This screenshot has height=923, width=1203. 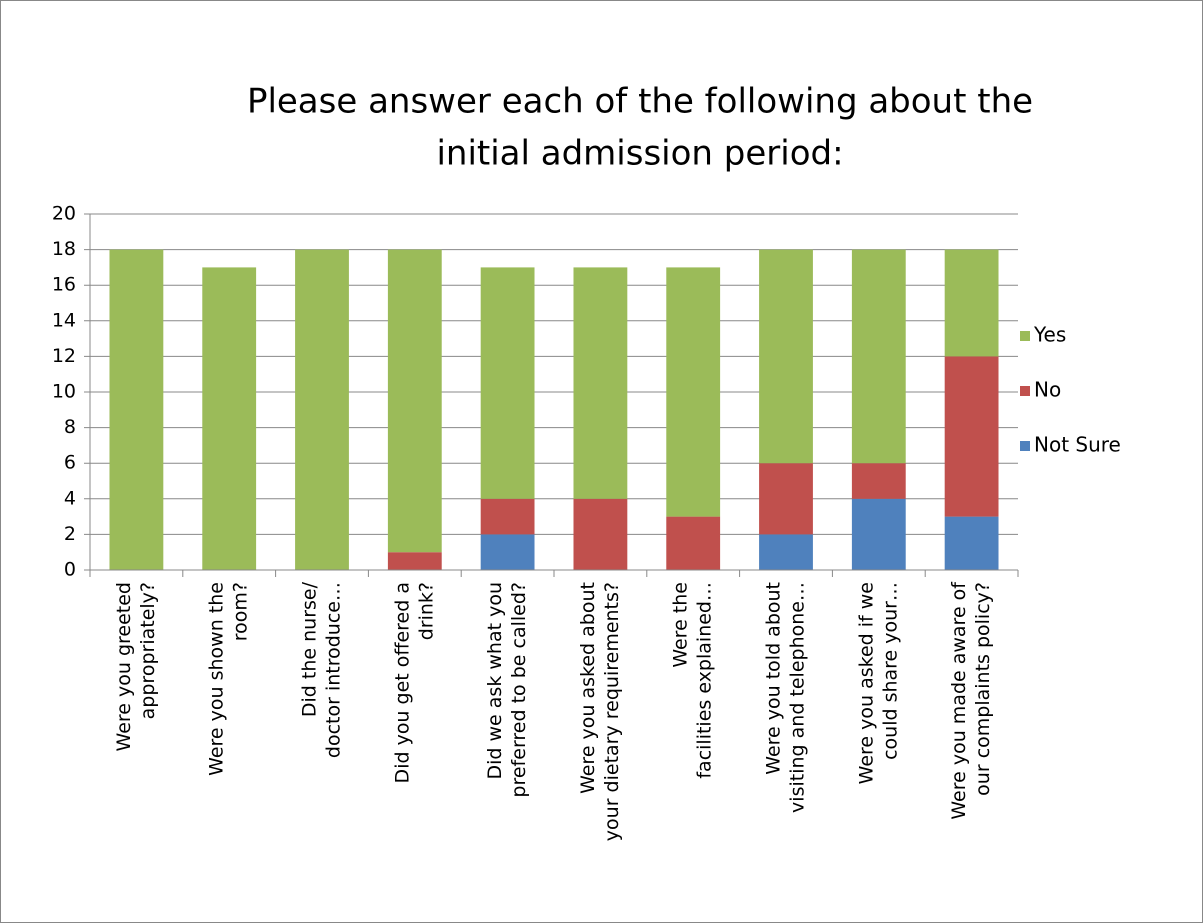 I want to click on legend-label: No, so click(x=1047, y=390).